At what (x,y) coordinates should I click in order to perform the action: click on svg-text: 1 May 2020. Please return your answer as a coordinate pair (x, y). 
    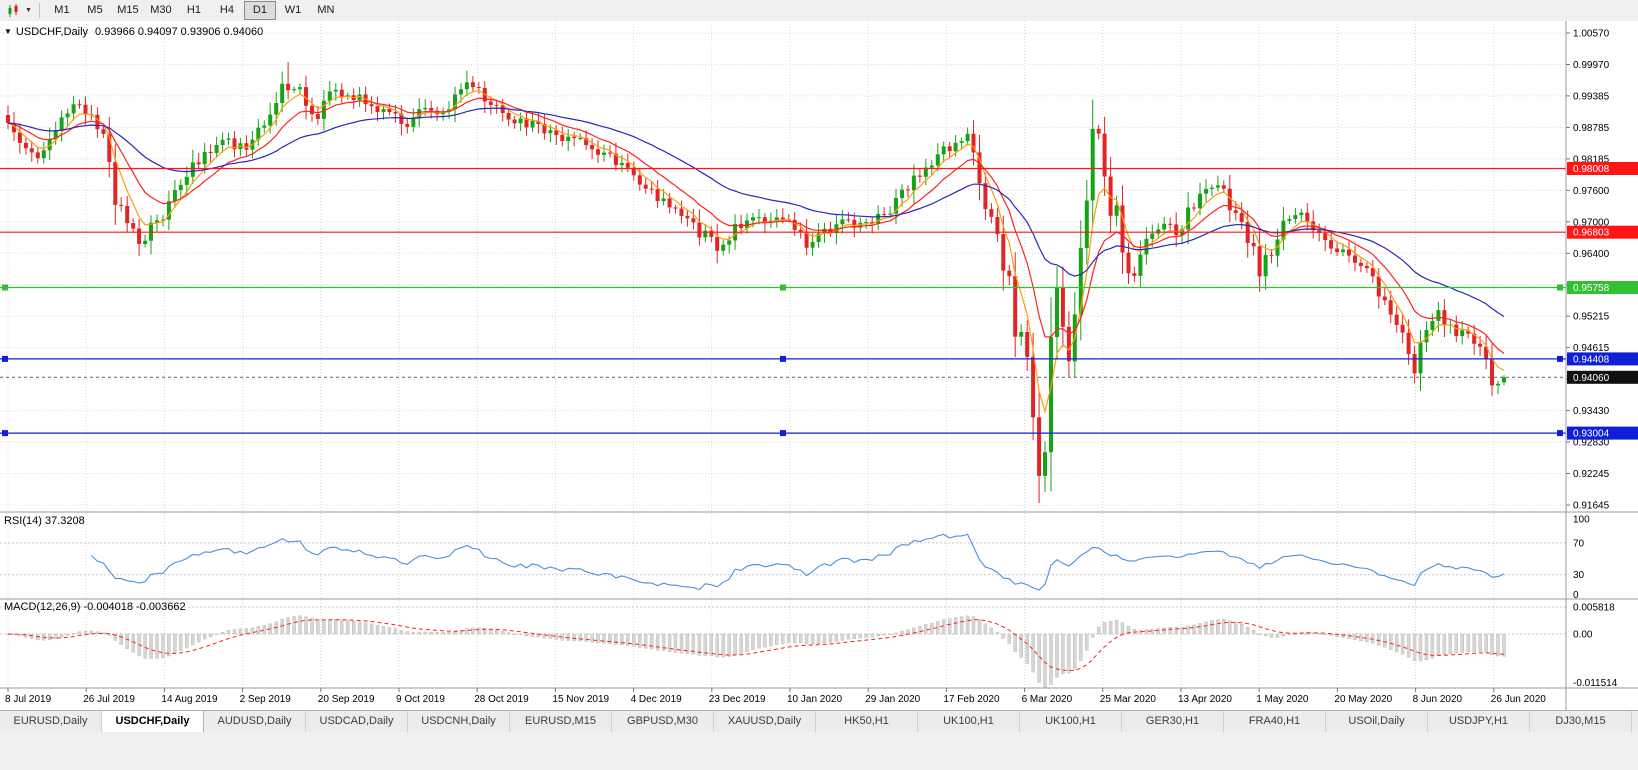
    Looking at the image, I should click on (1282, 699).